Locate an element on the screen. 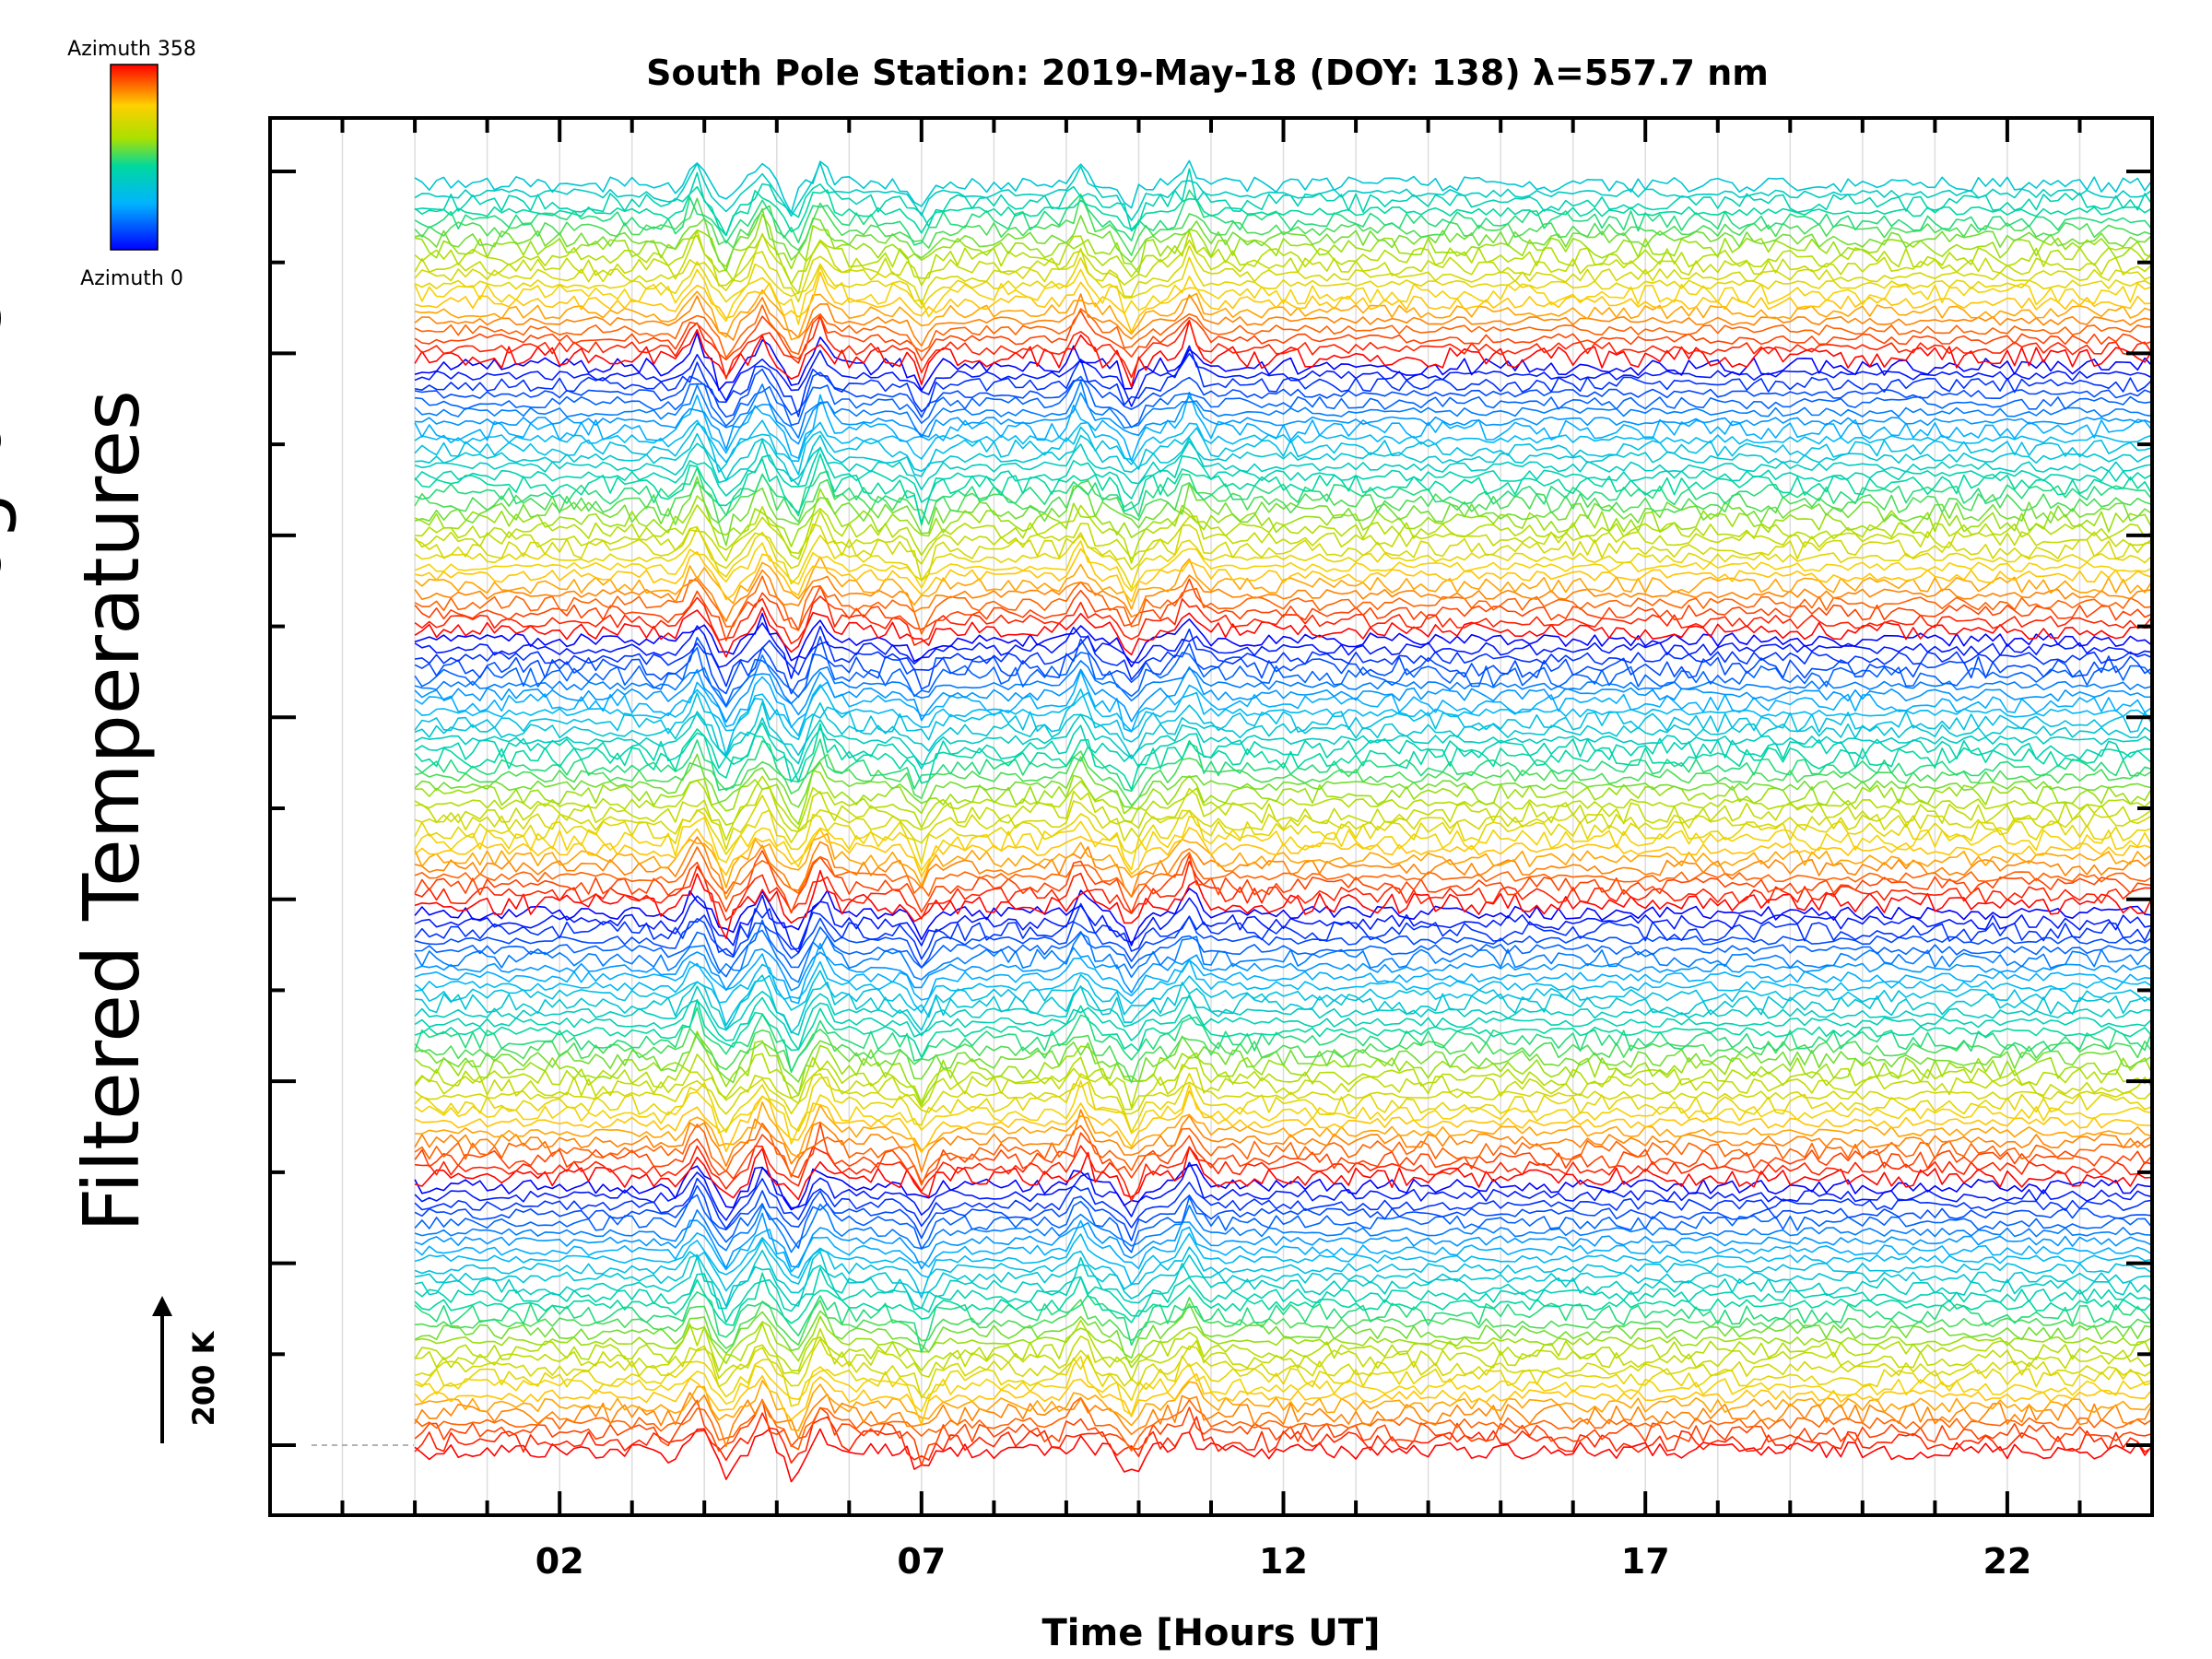 The height and width of the screenshot is (1659, 2212). x-axis-label: Time [Hours UT] is located at coordinates (1211, 1633).